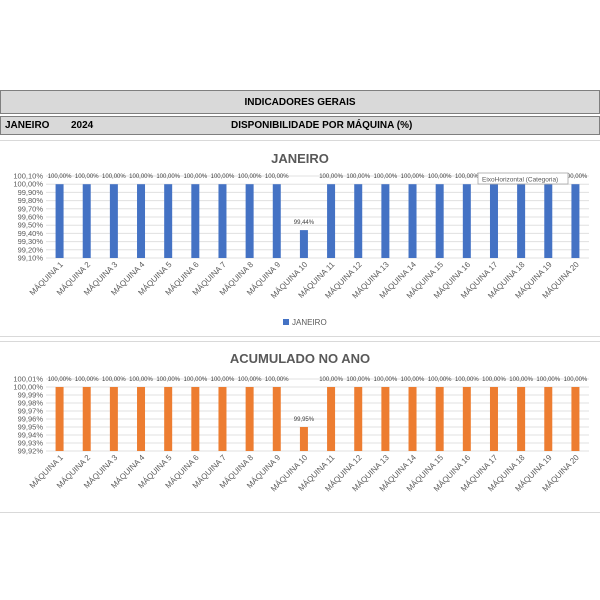  What do you see at coordinates (304, 420) in the screenshot?
I see `data-label: 99,95%` at bounding box center [304, 420].